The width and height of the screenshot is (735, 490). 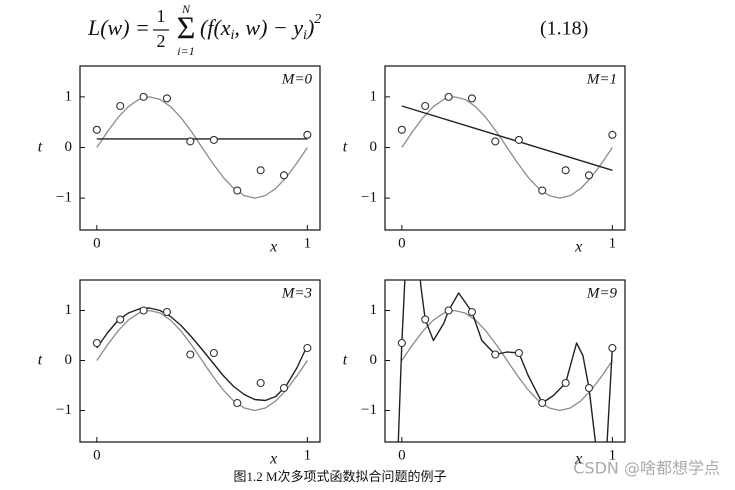 What do you see at coordinates (317, 19) in the screenshot?
I see `eq-sup: 2` at bounding box center [317, 19].